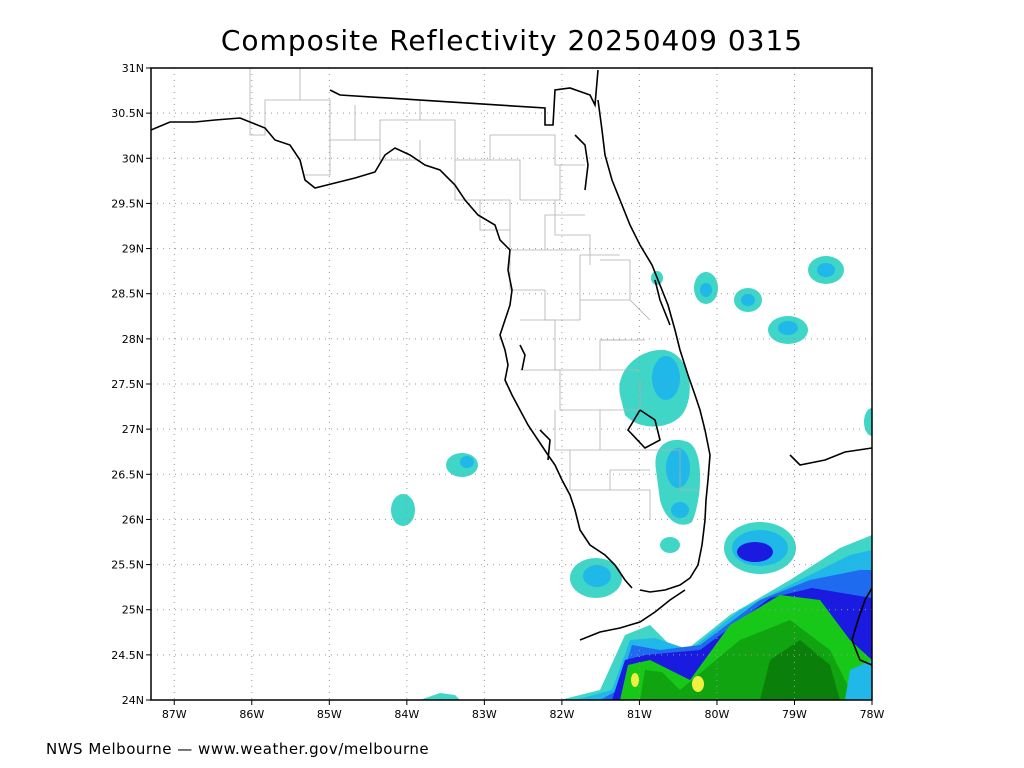  What do you see at coordinates (174, 714) in the screenshot?
I see `lon-tick-label: 87W` at bounding box center [174, 714].